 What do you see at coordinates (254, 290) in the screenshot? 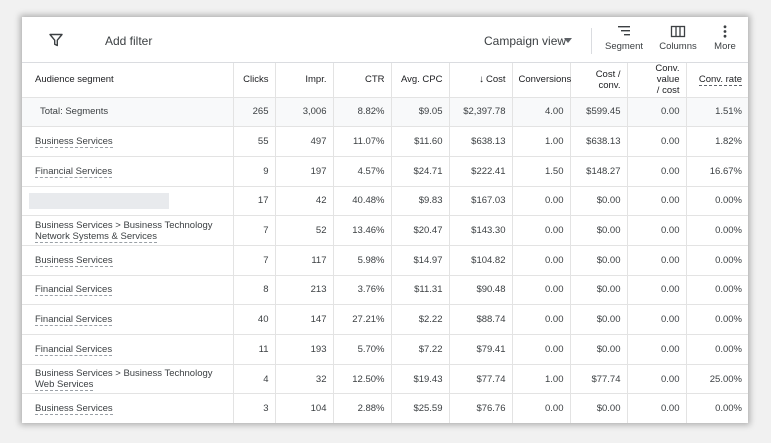
I see `cell-clicks: 8` at bounding box center [254, 290].